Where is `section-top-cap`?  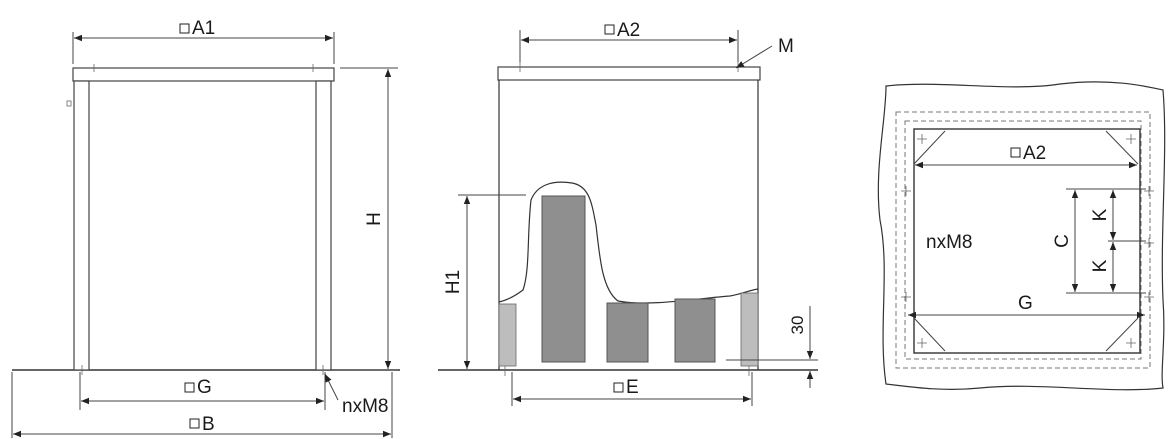 section-top-cap is located at coordinates (629, 73).